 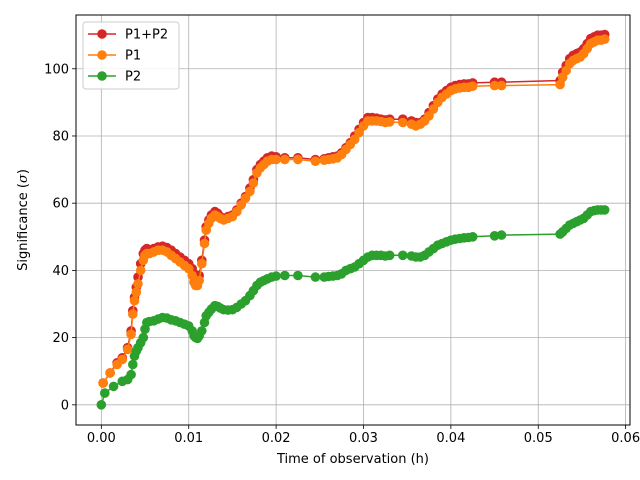 I want to click on y-tick-label: 0, so click(x=65, y=405).